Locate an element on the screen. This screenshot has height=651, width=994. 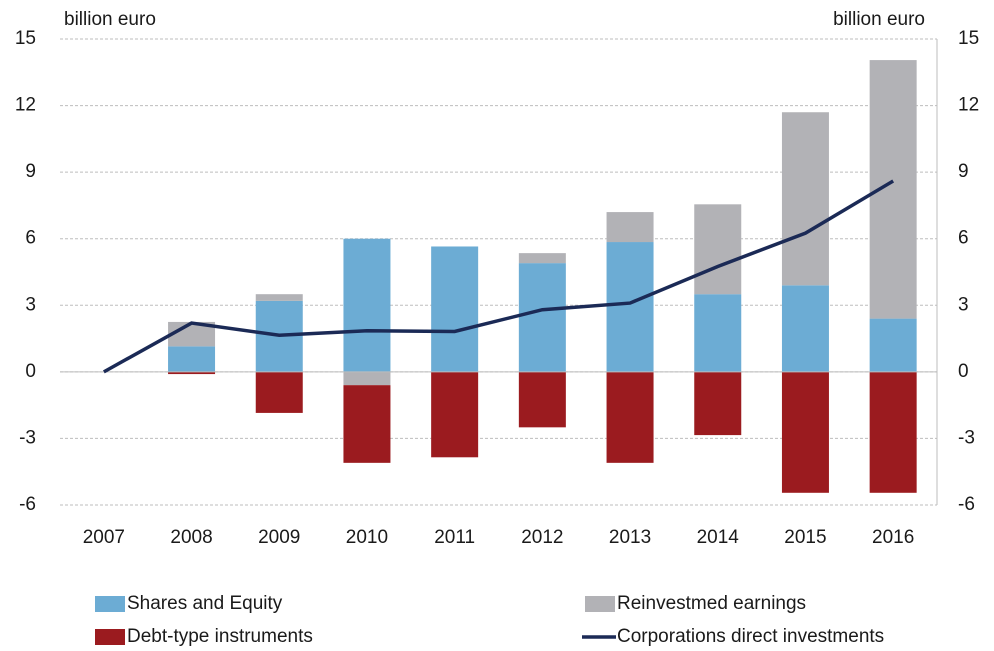
x-tick-label: 2007 is located at coordinates (104, 537).